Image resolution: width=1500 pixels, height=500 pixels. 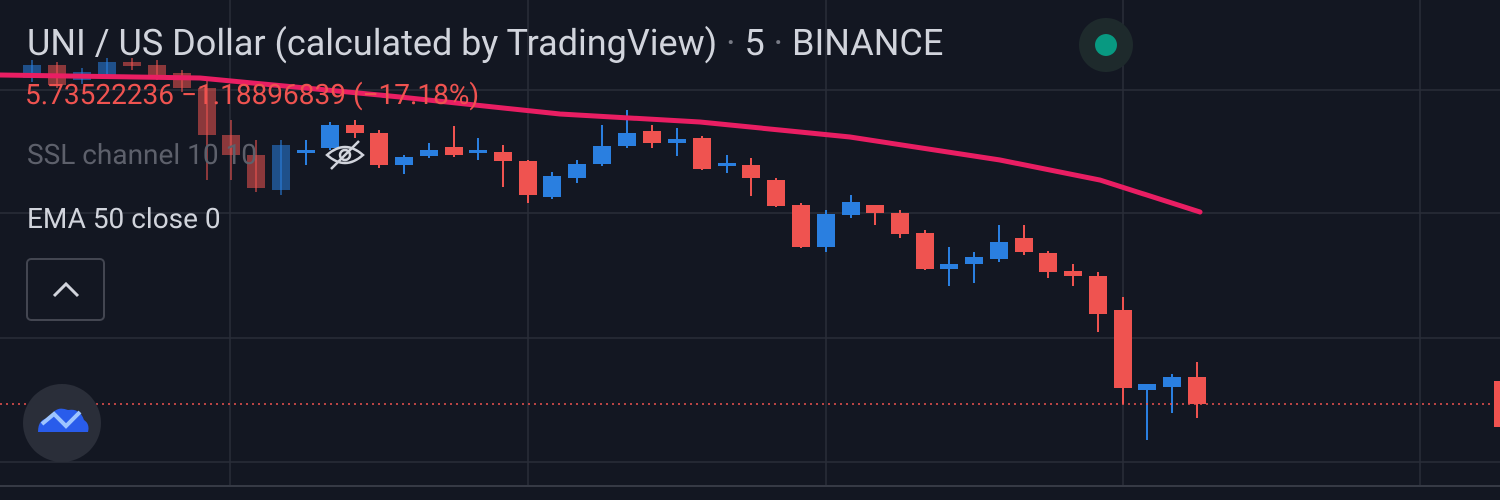 I want to click on status-dot, so click(x=1106, y=45).